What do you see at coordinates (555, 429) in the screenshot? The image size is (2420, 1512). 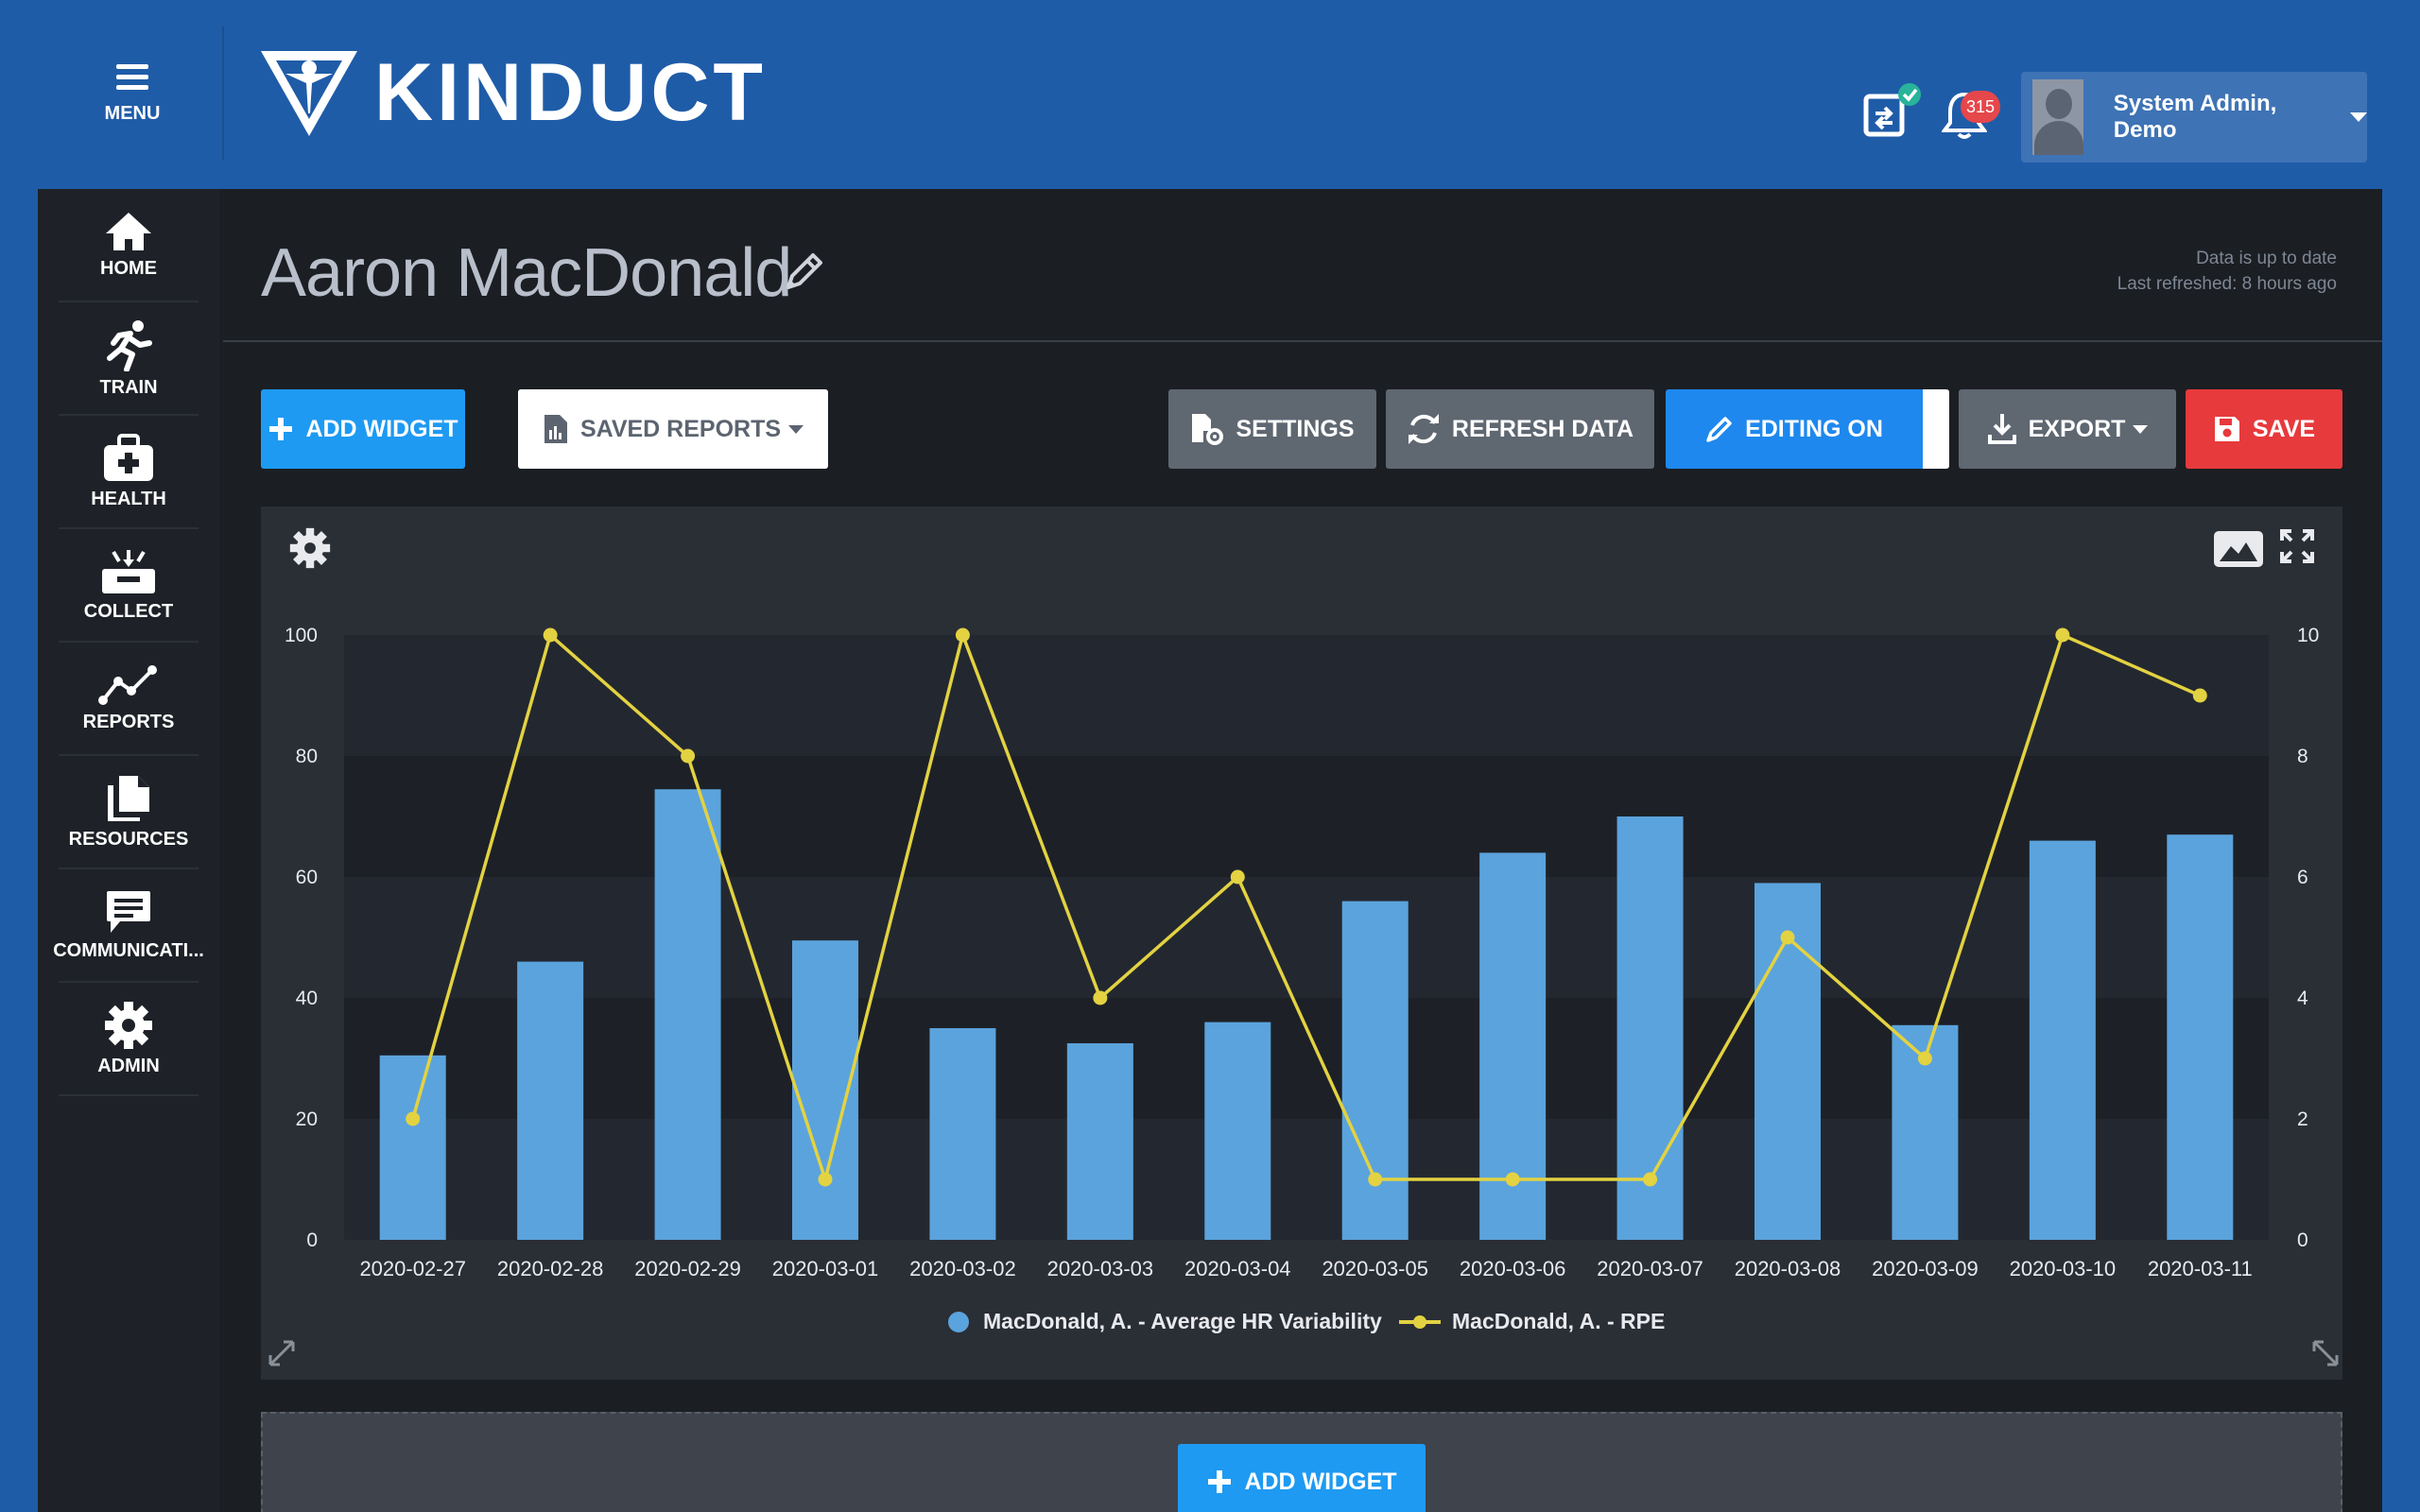 I see `report-file-icon` at bounding box center [555, 429].